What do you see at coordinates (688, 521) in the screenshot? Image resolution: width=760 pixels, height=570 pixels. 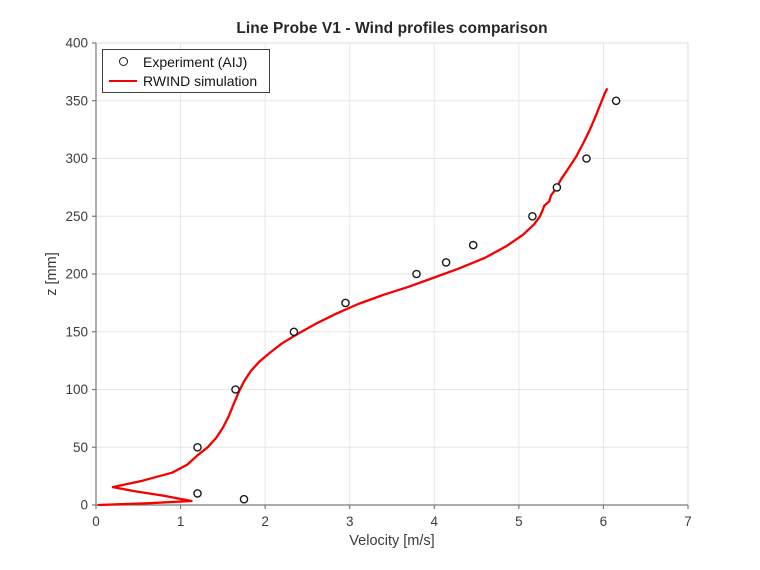 I see `x-tick-label: 7` at bounding box center [688, 521].